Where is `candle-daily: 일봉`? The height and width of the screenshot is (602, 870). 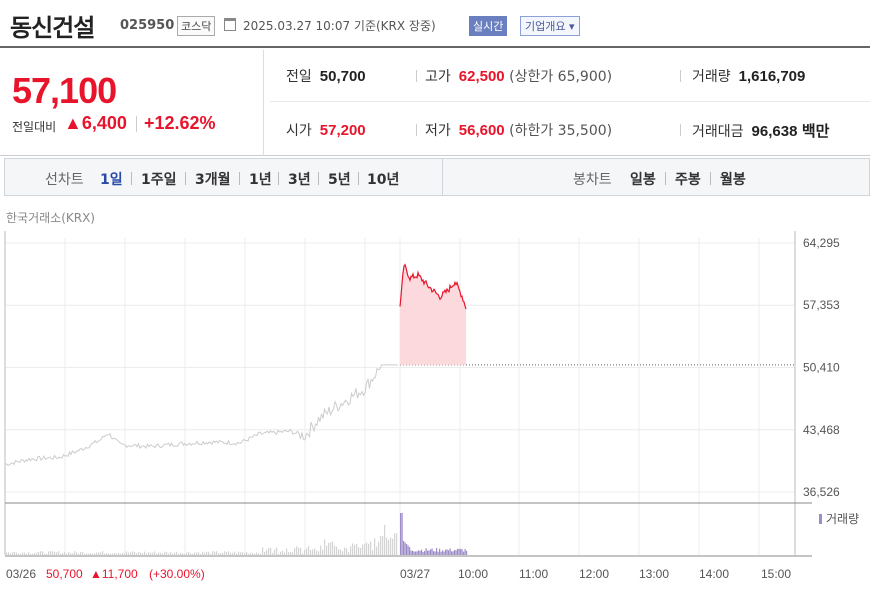 candle-daily: 일봉 is located at coordinates (643, 180).